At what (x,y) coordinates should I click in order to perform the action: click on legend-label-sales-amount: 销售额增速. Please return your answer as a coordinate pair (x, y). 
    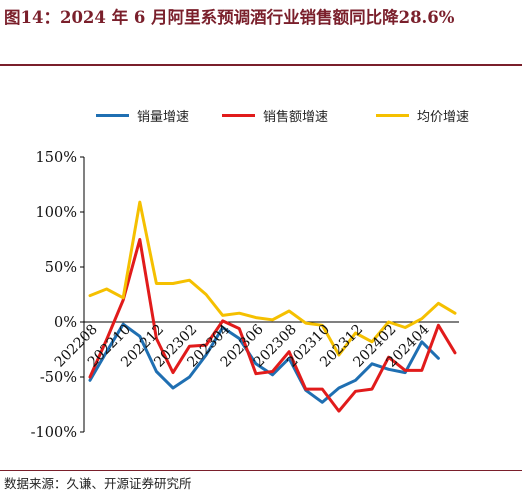
    Looking at the image, I should click on (296, 117).